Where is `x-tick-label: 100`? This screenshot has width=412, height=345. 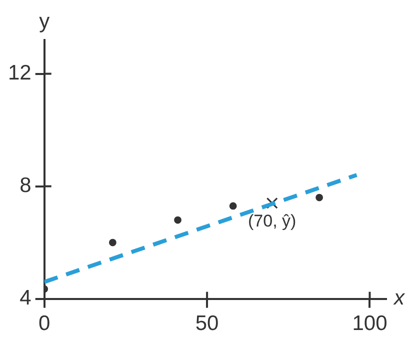 x-tick-label: 100 is located at coordinates (370, 324).